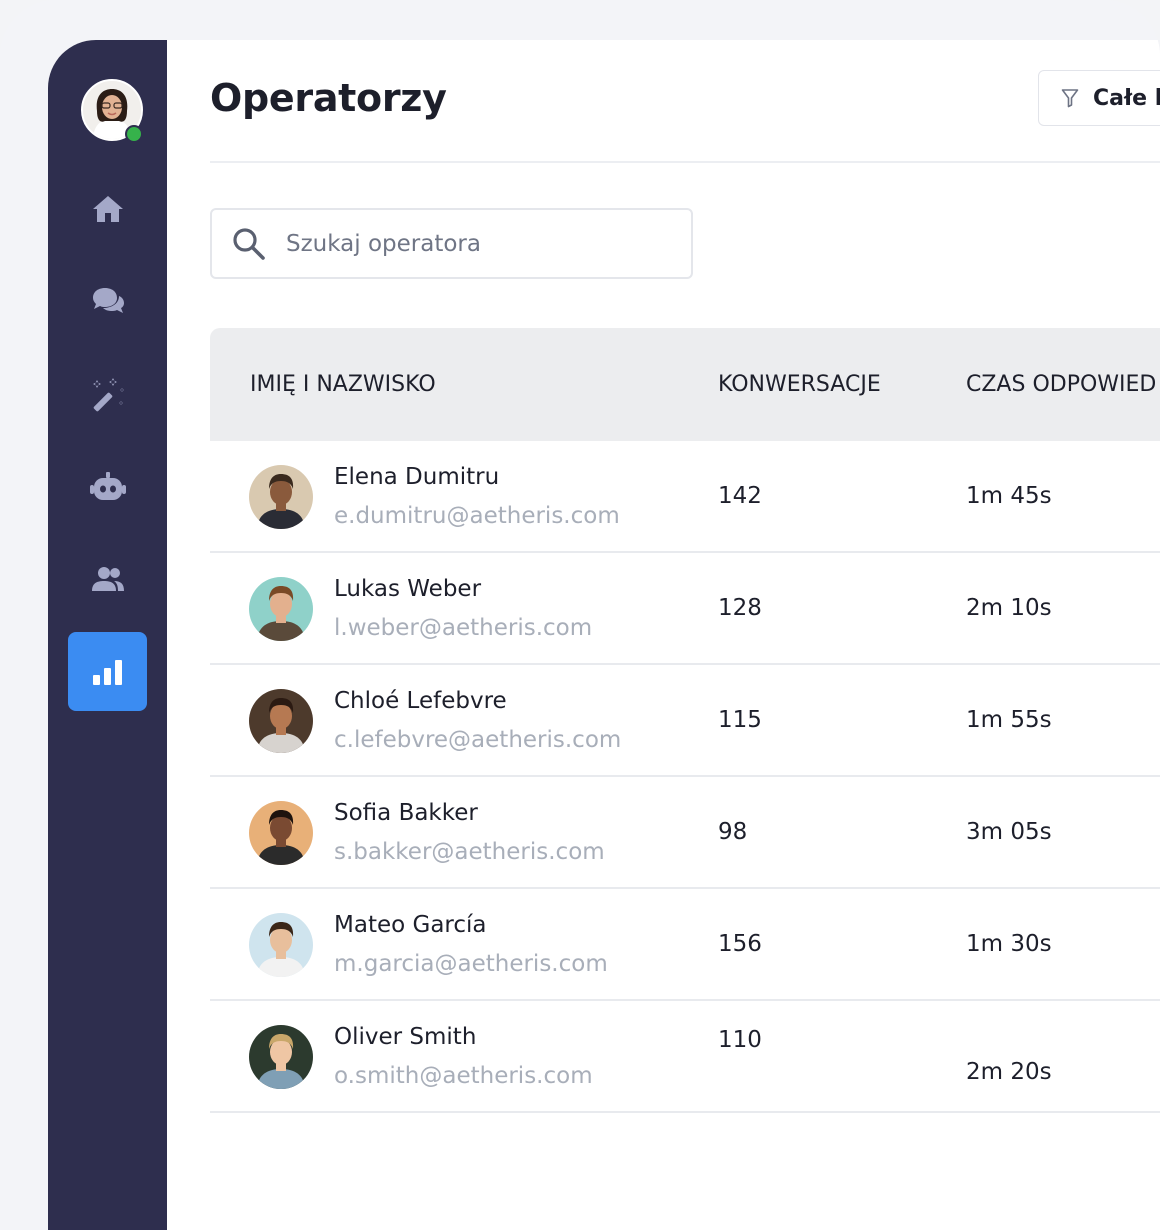 The image size is (1160, 1230). I want to click on bar-chart-icon, so click(107, 672).